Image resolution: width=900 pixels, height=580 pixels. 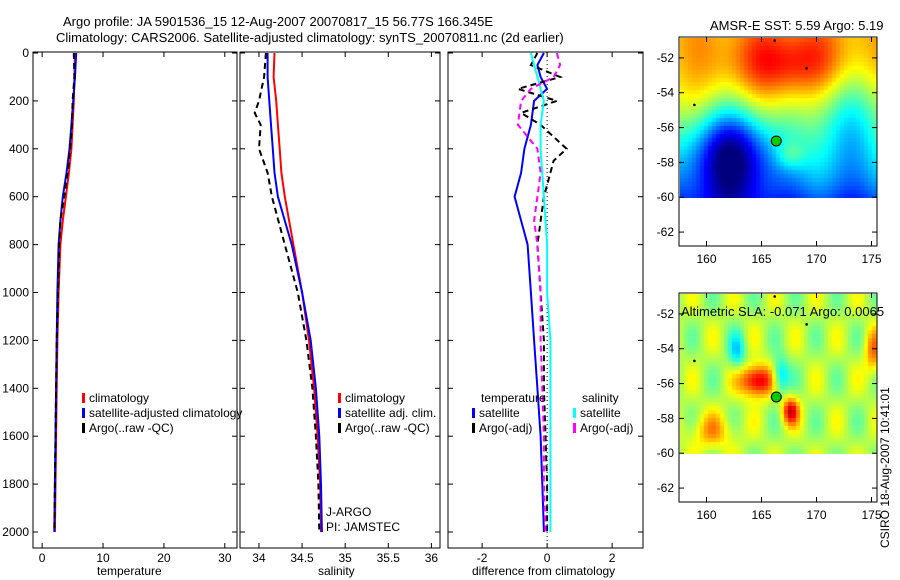 What do you see at coordinates (606, 428) in the screenshot?
I see `diff-legend-sal-argo: Argo(-adj)` at bounding box center [606, 428].